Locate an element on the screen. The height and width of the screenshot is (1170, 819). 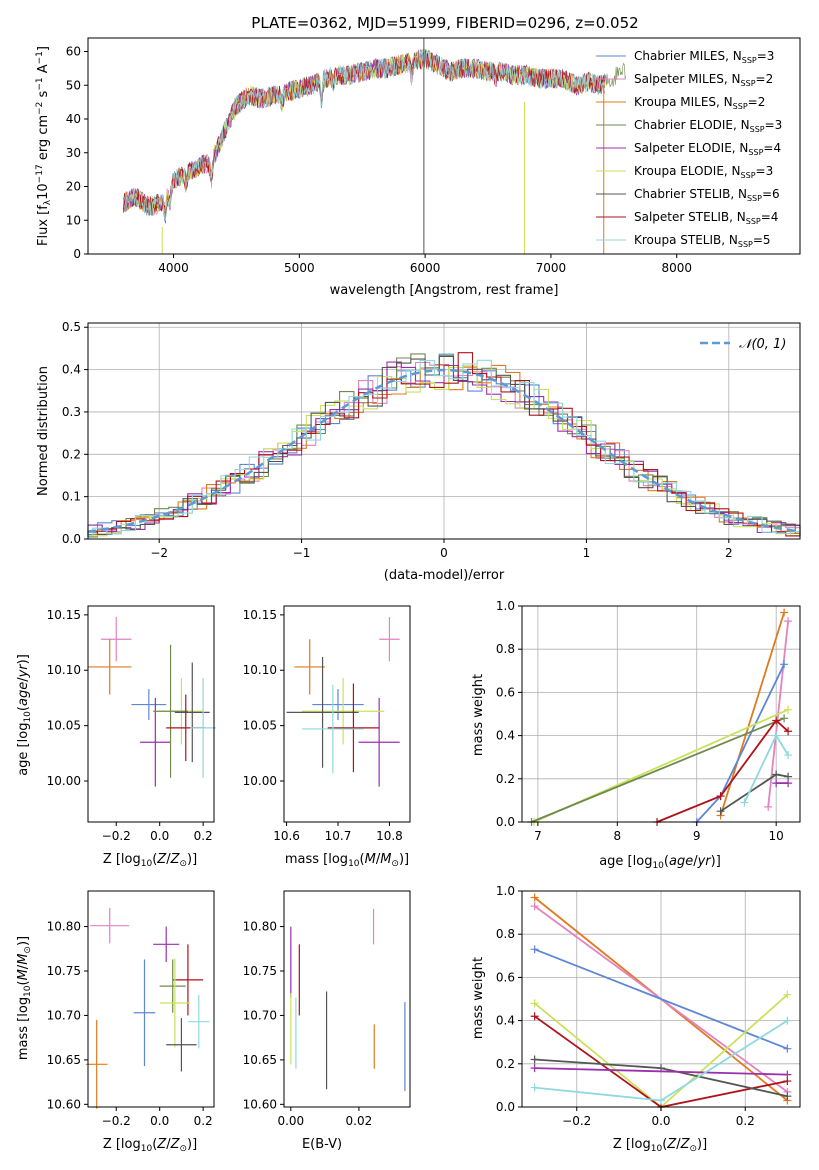
residuals-ytick-label: 0.5 is located at coordinates (71, 327).